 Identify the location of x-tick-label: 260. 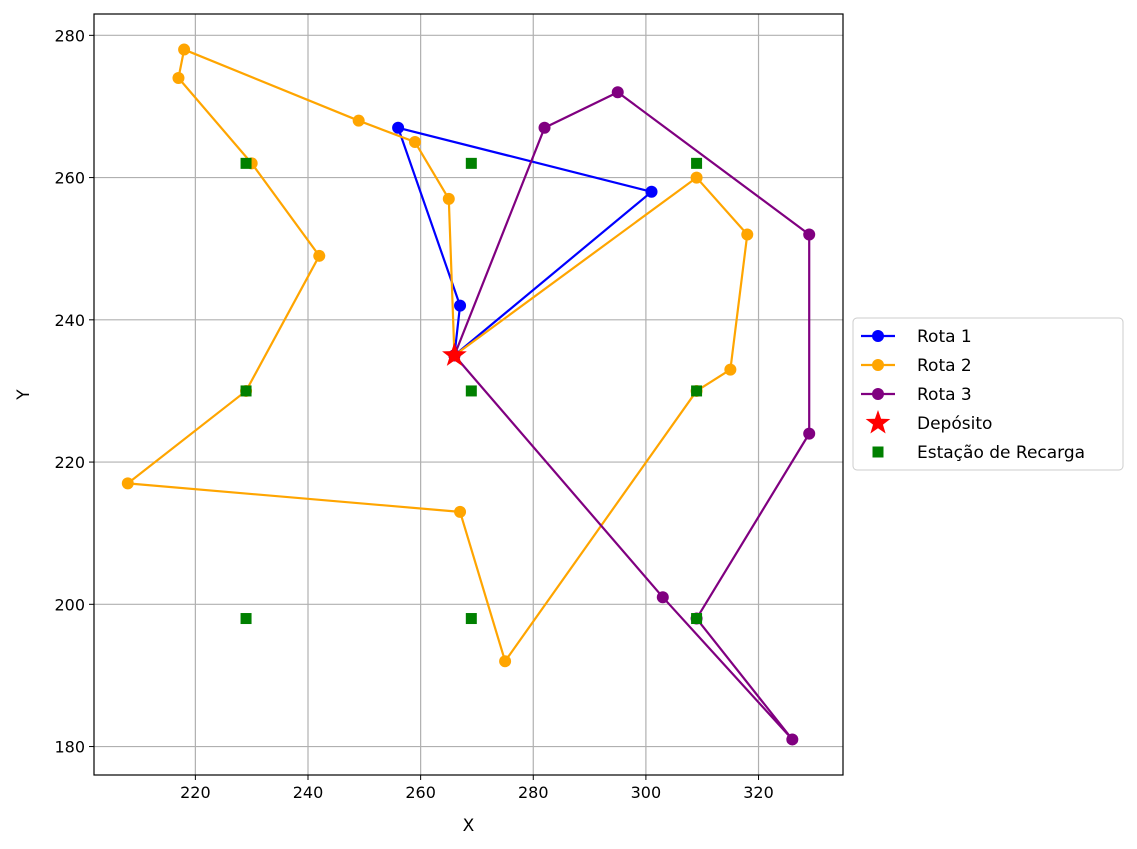
(420, 792).